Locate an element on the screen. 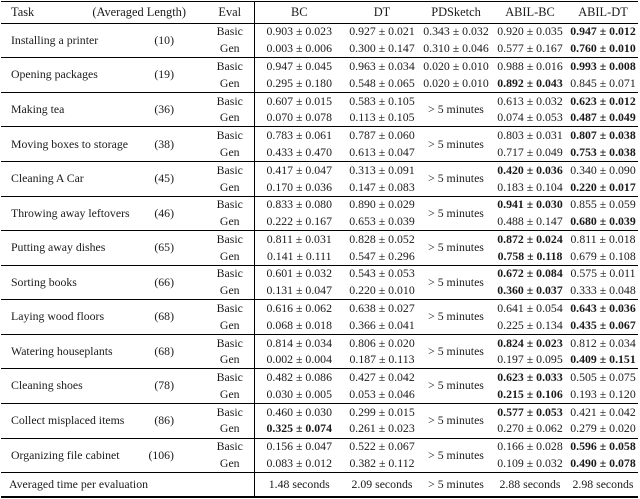 Image resolution: width=640 pixels, height=499 pixels. header-pdsketch: PDSketch is located at coordinates (456, 12).